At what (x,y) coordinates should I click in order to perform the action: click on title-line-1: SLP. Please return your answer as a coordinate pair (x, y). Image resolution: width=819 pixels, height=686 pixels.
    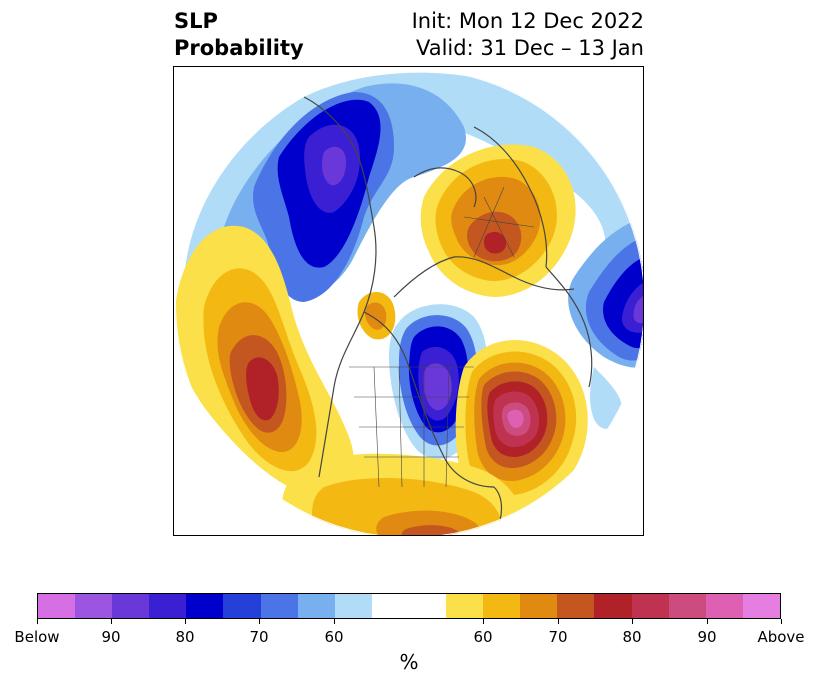
    Looking at the image, I should click on (196, 21).